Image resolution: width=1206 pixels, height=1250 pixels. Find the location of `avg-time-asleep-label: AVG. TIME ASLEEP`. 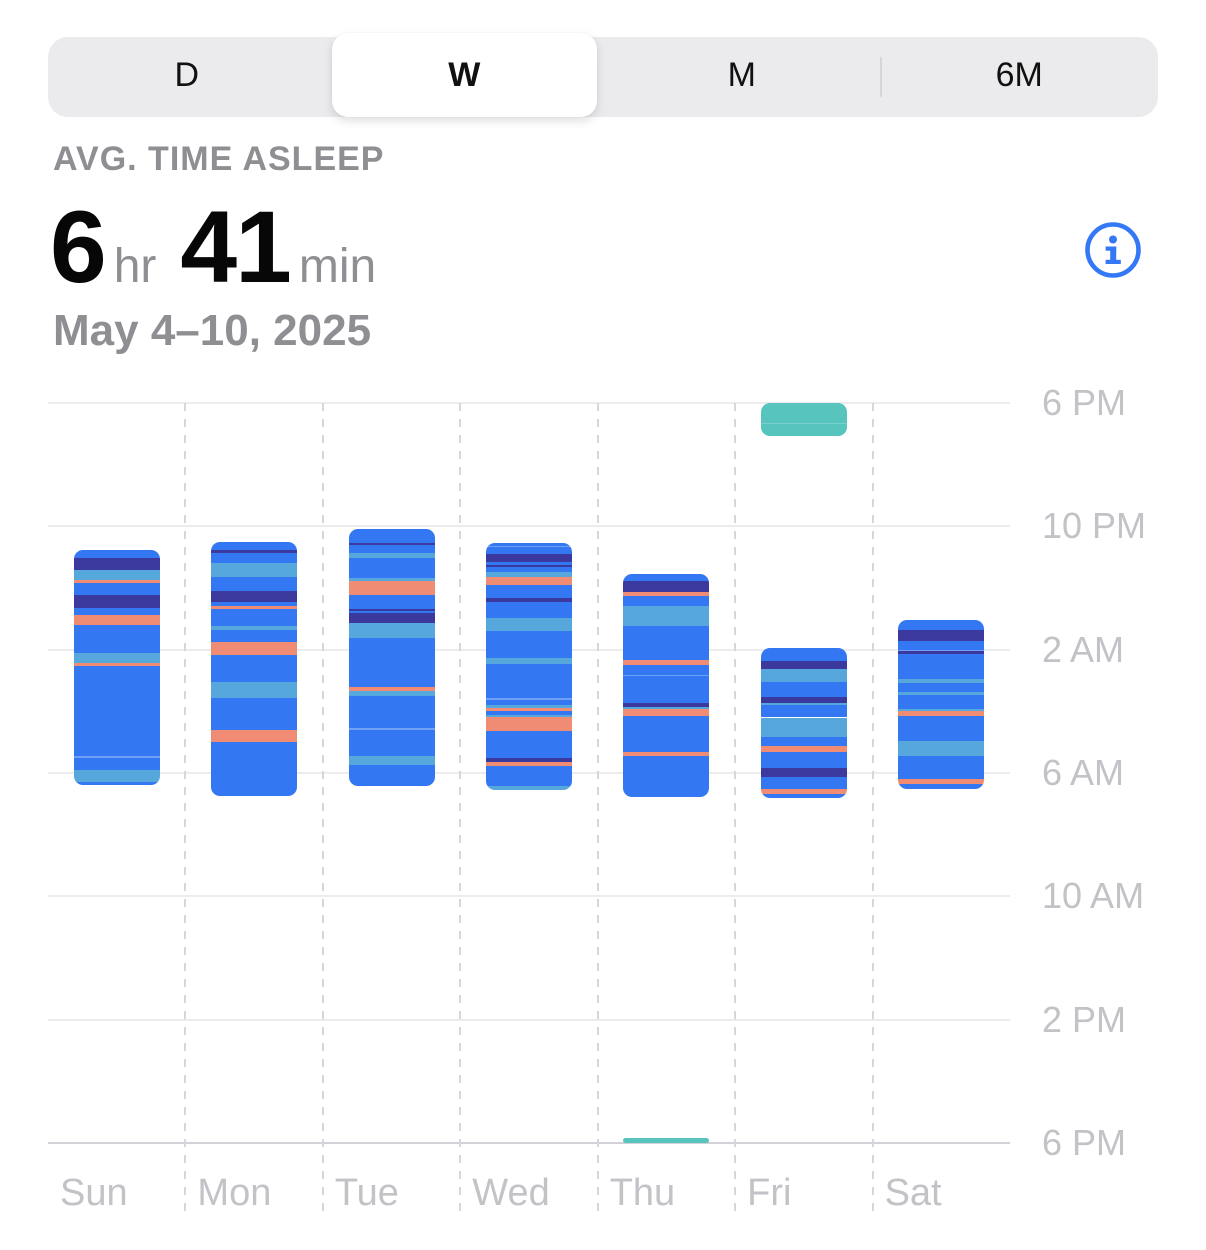

avg-time-asleep-label: AVG. TIME ASLEEP is located at coordinates (219, 159).